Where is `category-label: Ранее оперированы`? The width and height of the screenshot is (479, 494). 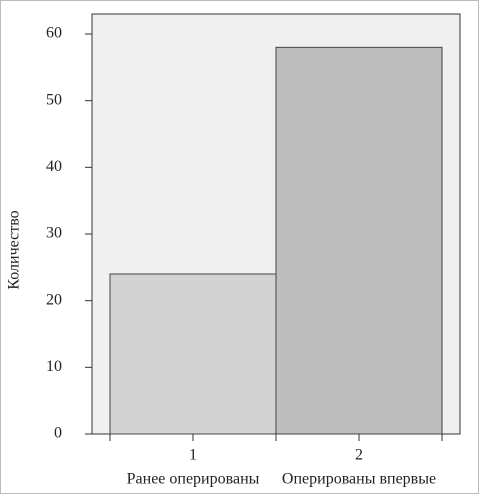 category-label: Ранее оперированы is located at coordinates (193, 479).